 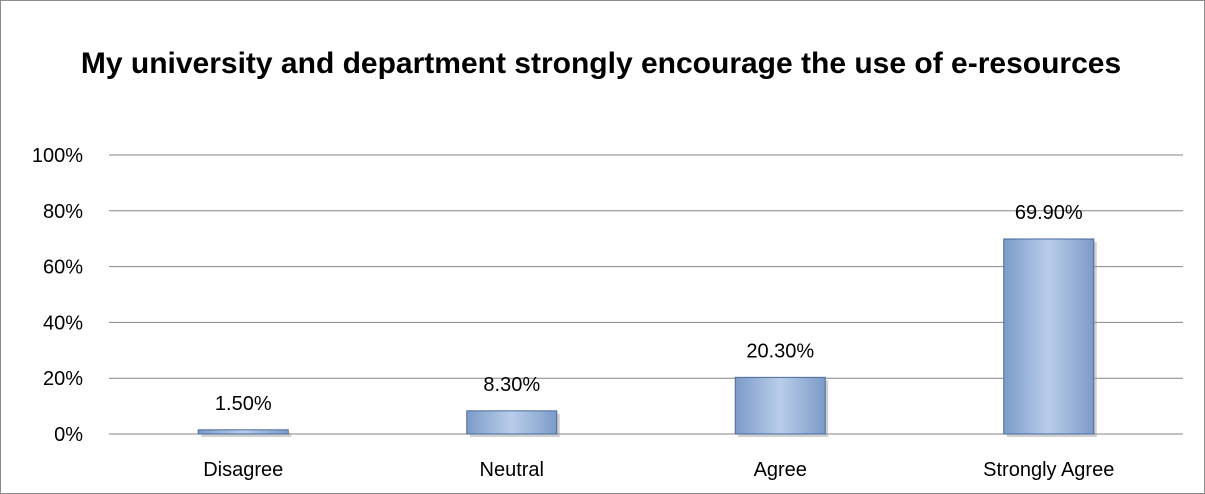 I want to click on bar-agree, so click(x=780, y=405).